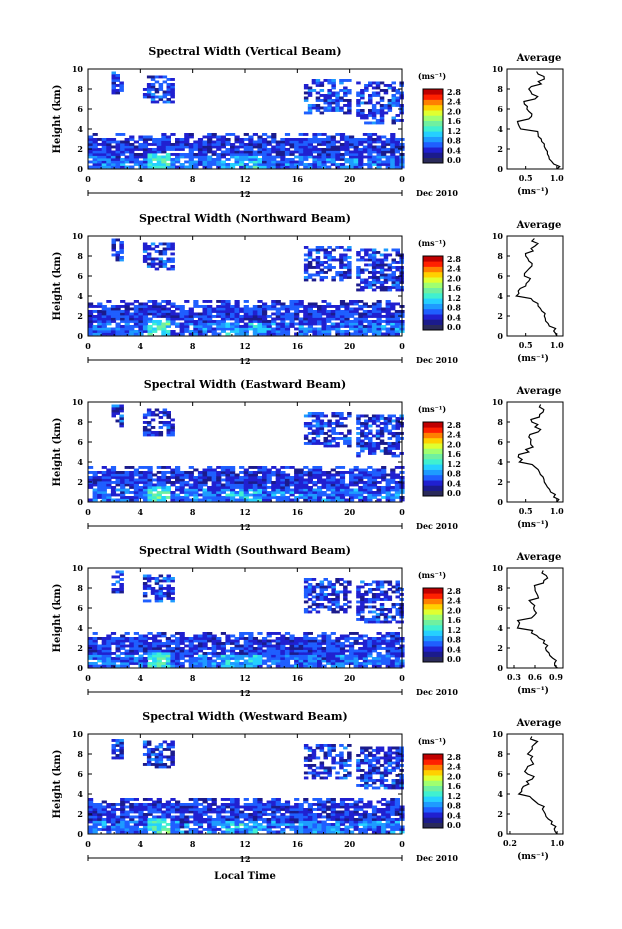  Describe the element at coordinates (80, 169) in the screenshot. I see `y-tick-label: 0` at that location.